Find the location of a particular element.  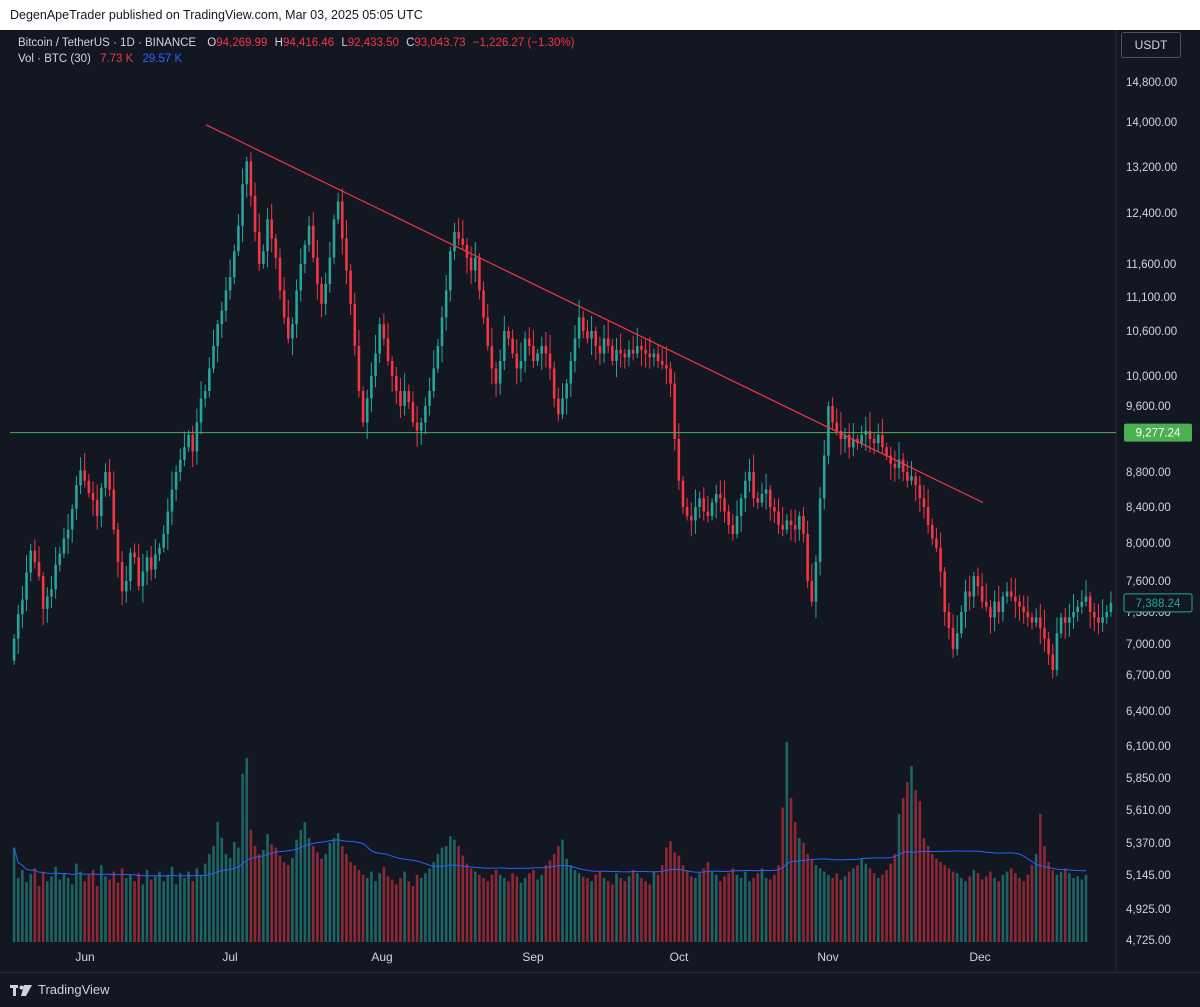

time-axis-label: Sep is located at coordinates (533, 957).